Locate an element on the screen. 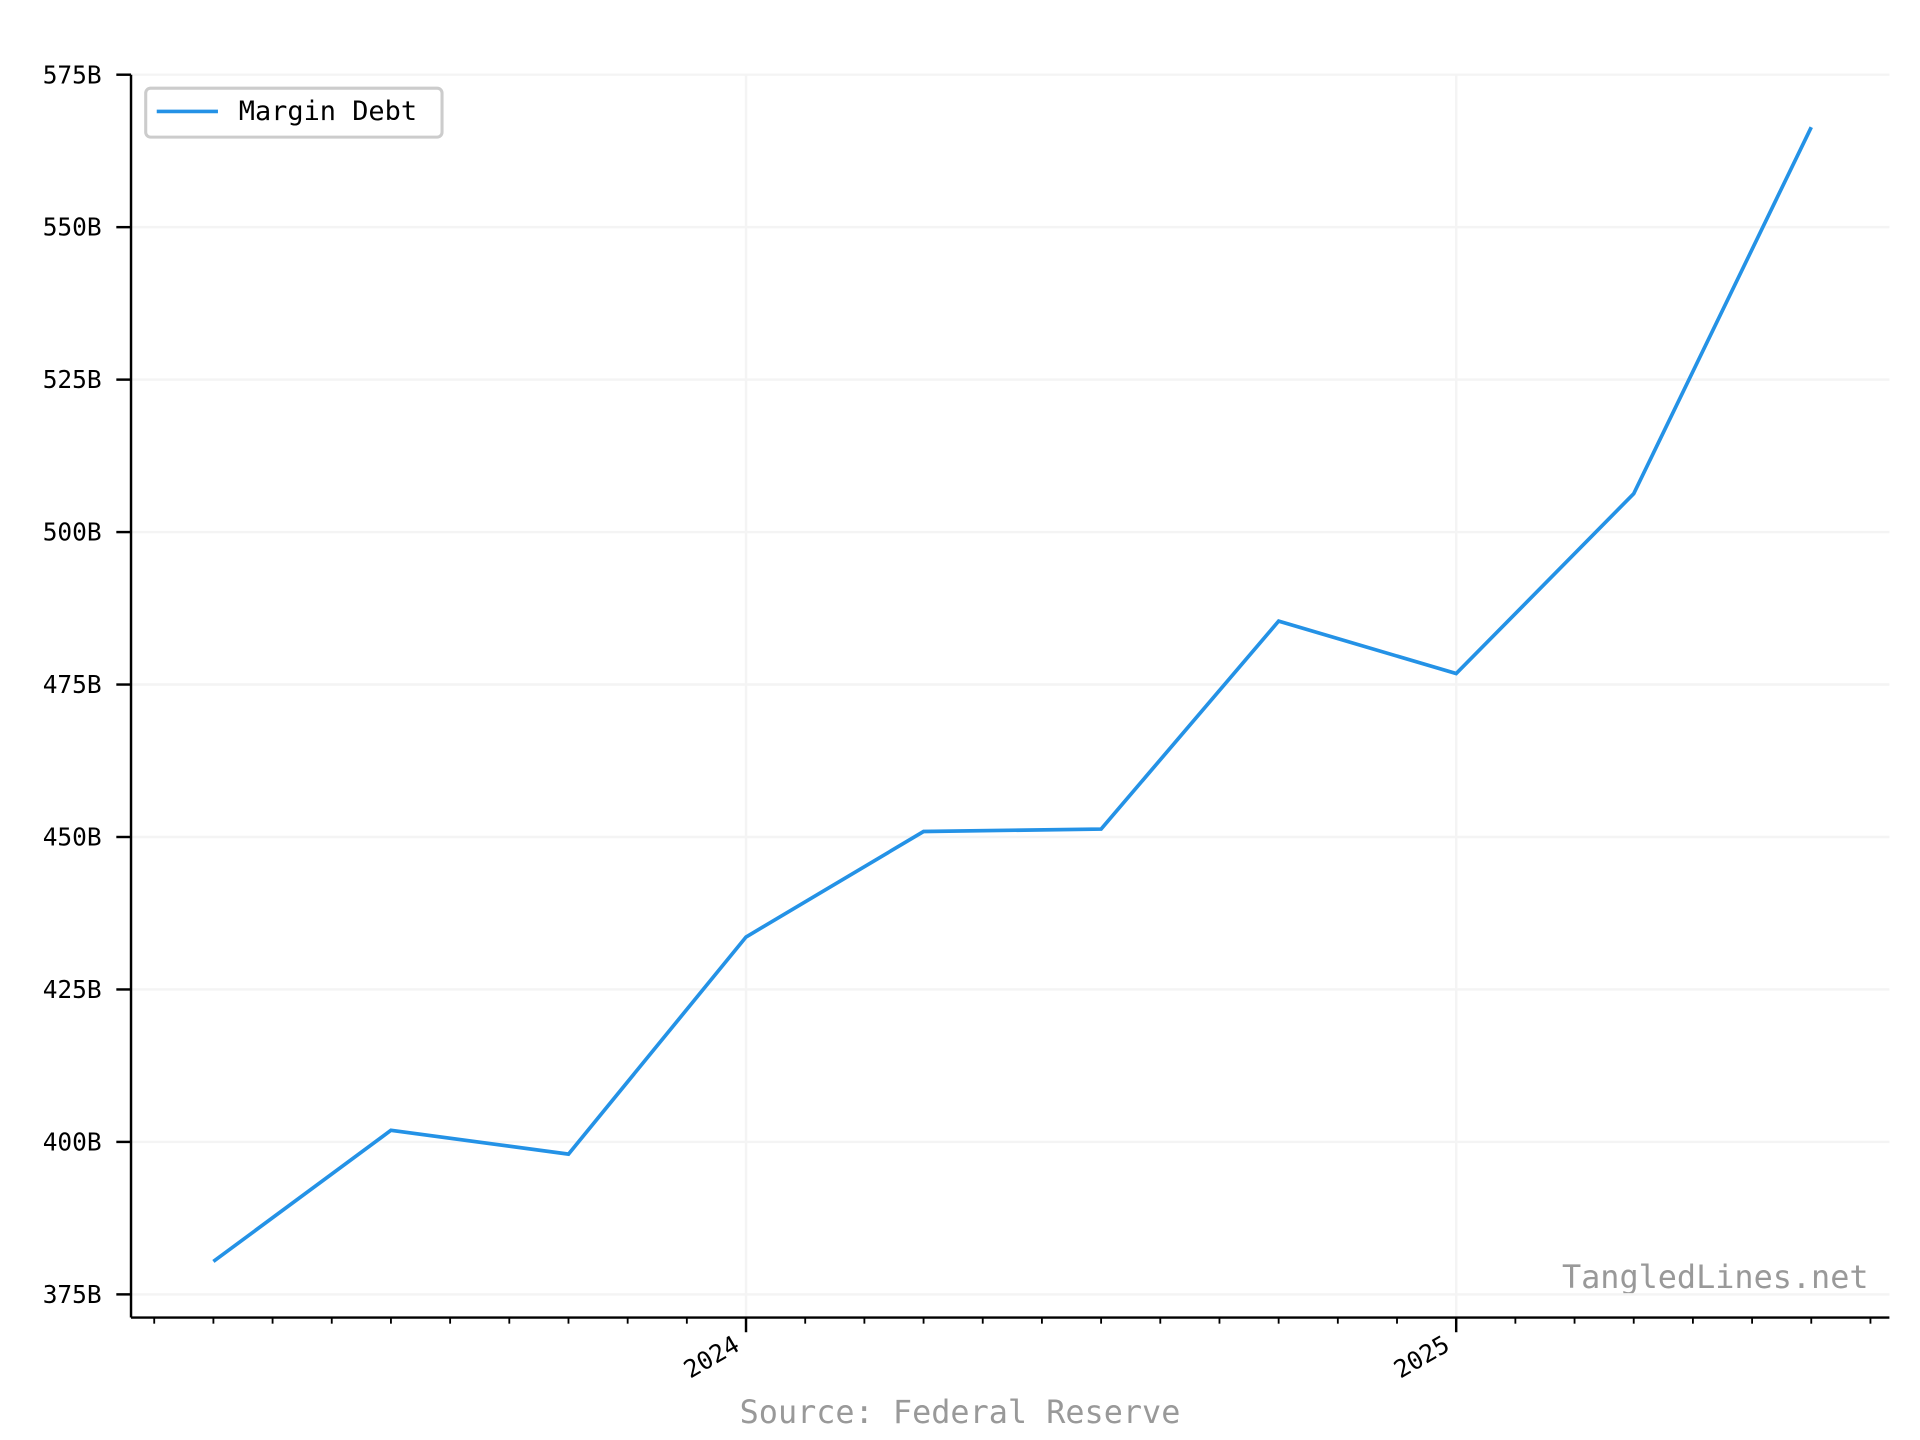  y-tick-label: 575B is located at coordinates (72, 74).